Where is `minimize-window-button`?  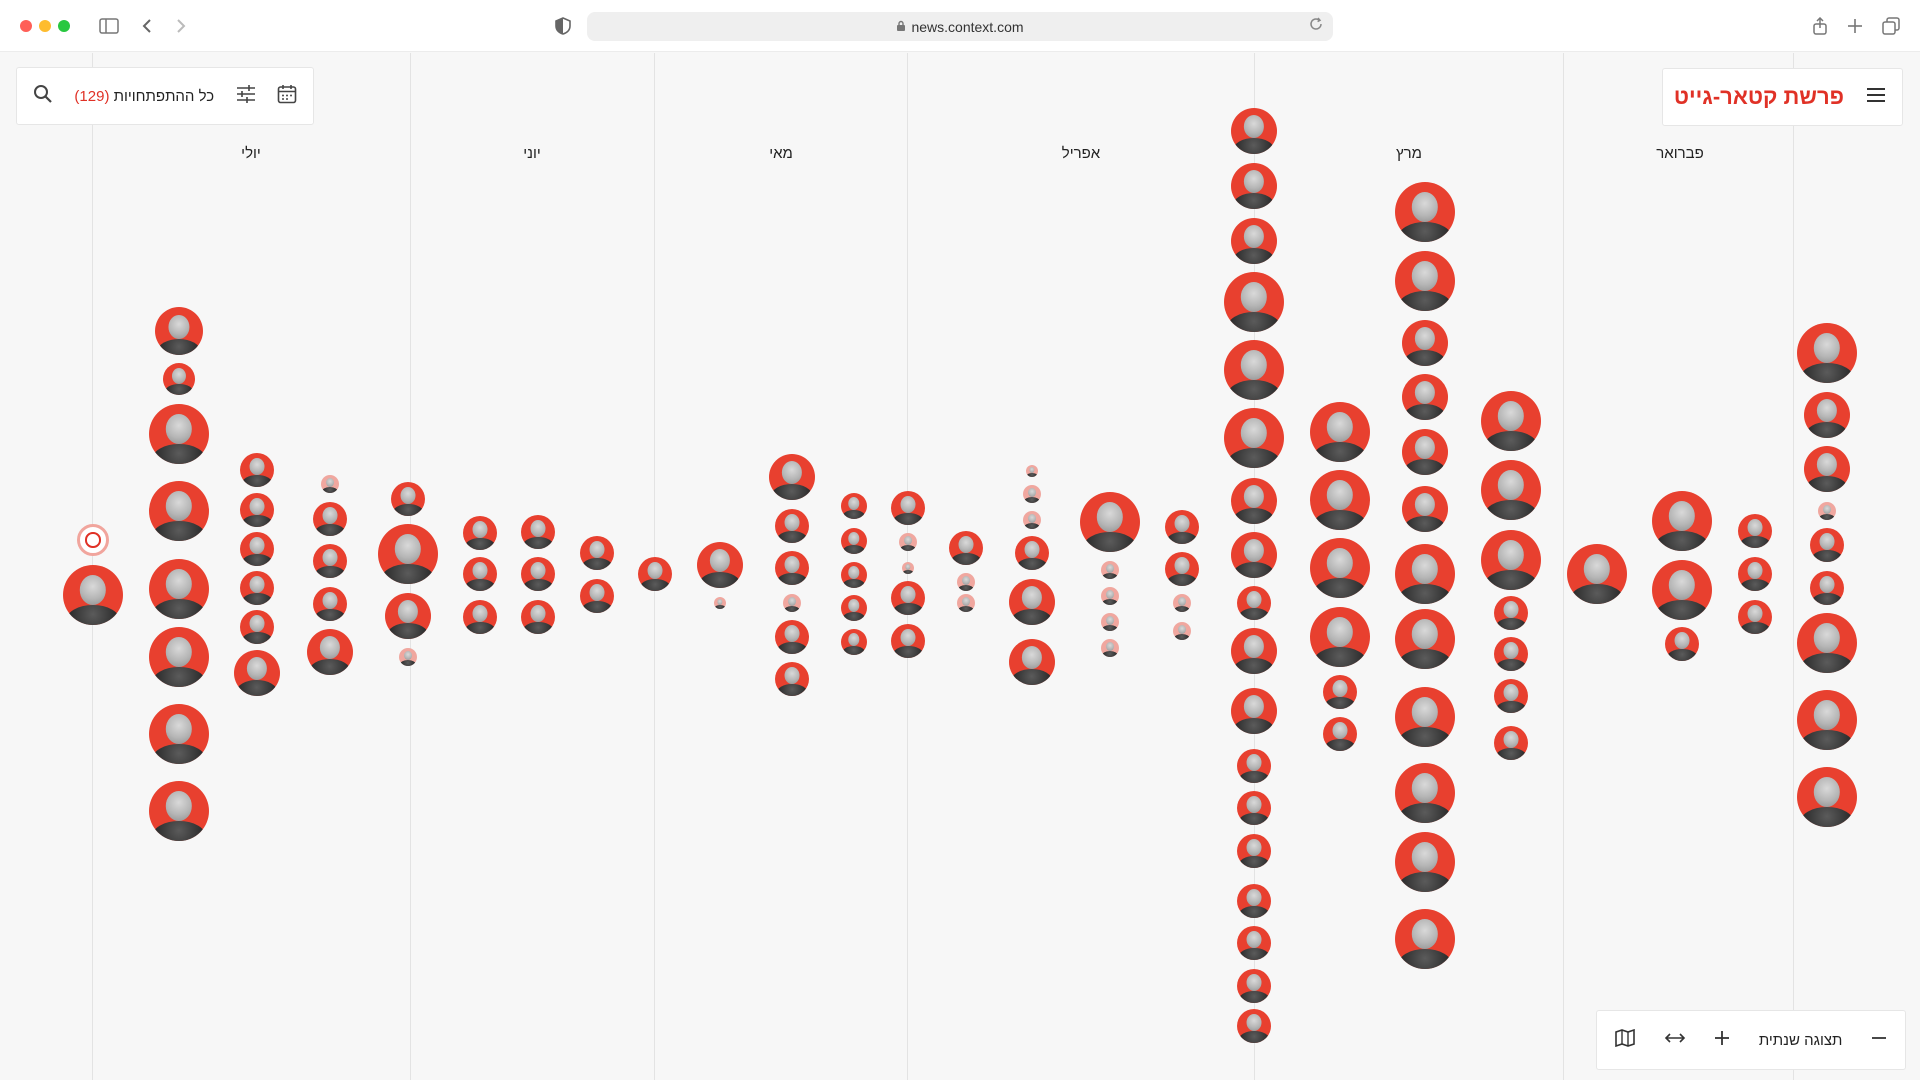
minimize-window-button is located at coordinates (45, 26).